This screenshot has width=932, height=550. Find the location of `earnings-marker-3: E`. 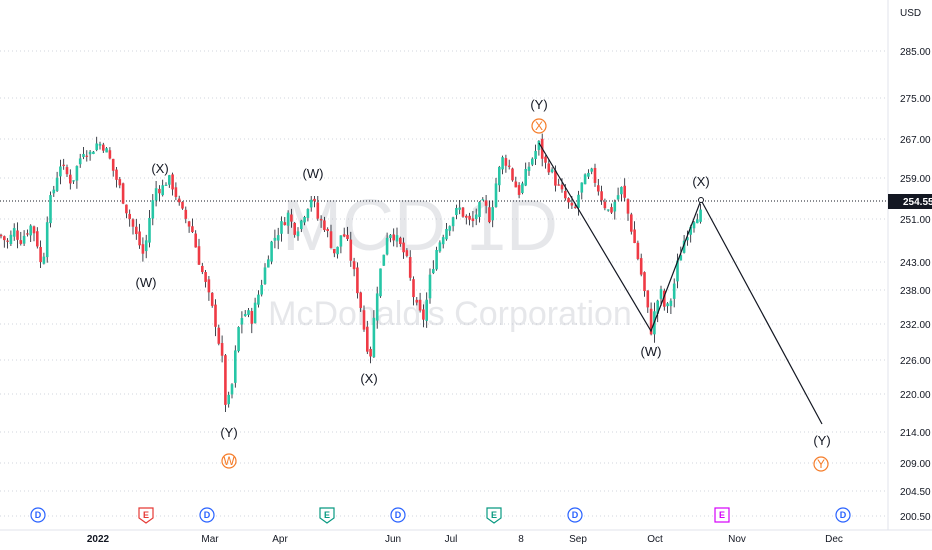

earnings-marker-3: E is located at coordinates (494, 515).